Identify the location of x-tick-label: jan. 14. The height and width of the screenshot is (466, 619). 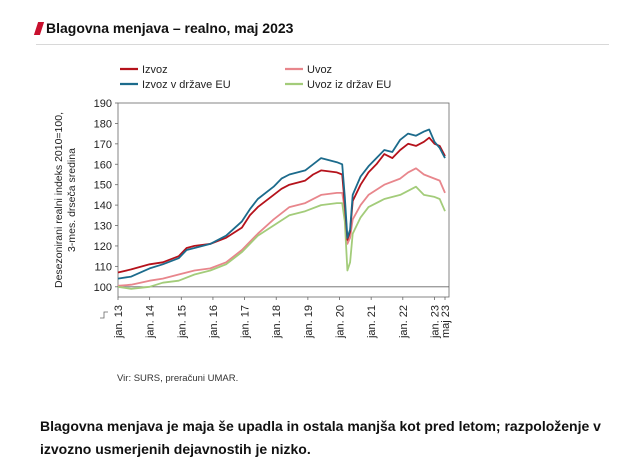
(151, 322).